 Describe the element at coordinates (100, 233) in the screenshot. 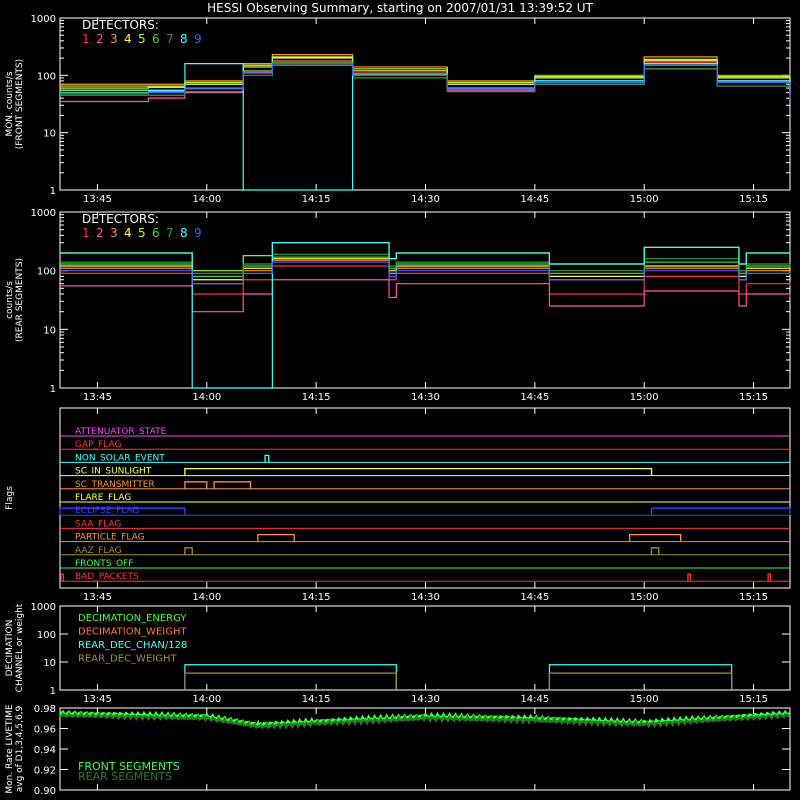

I see `legend-entry: 2` at that location.